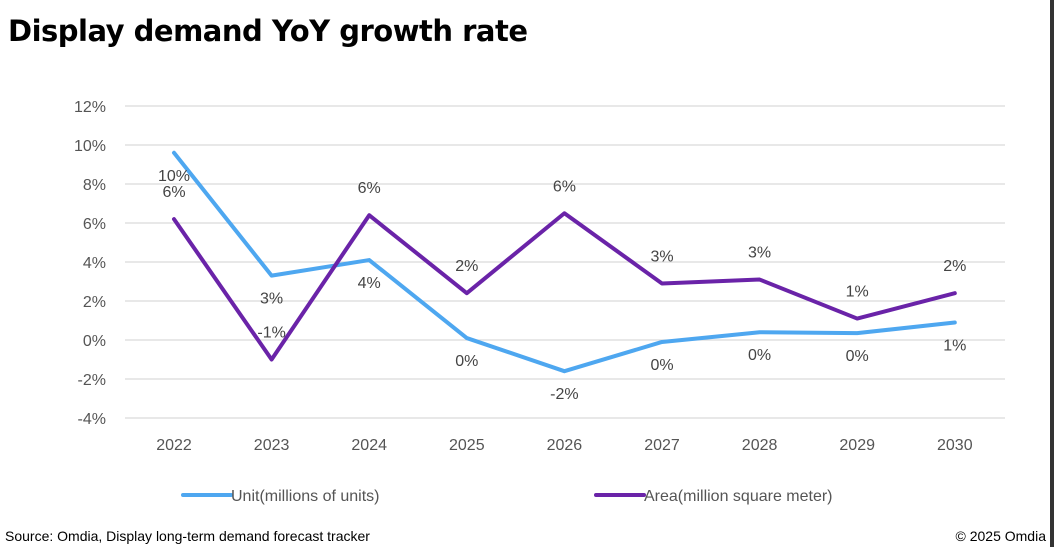 The image size is (1054, 547). Describe the element at coordinates (92, 380) in the screenshot. I see `y-tick-label: -2%` at that location.